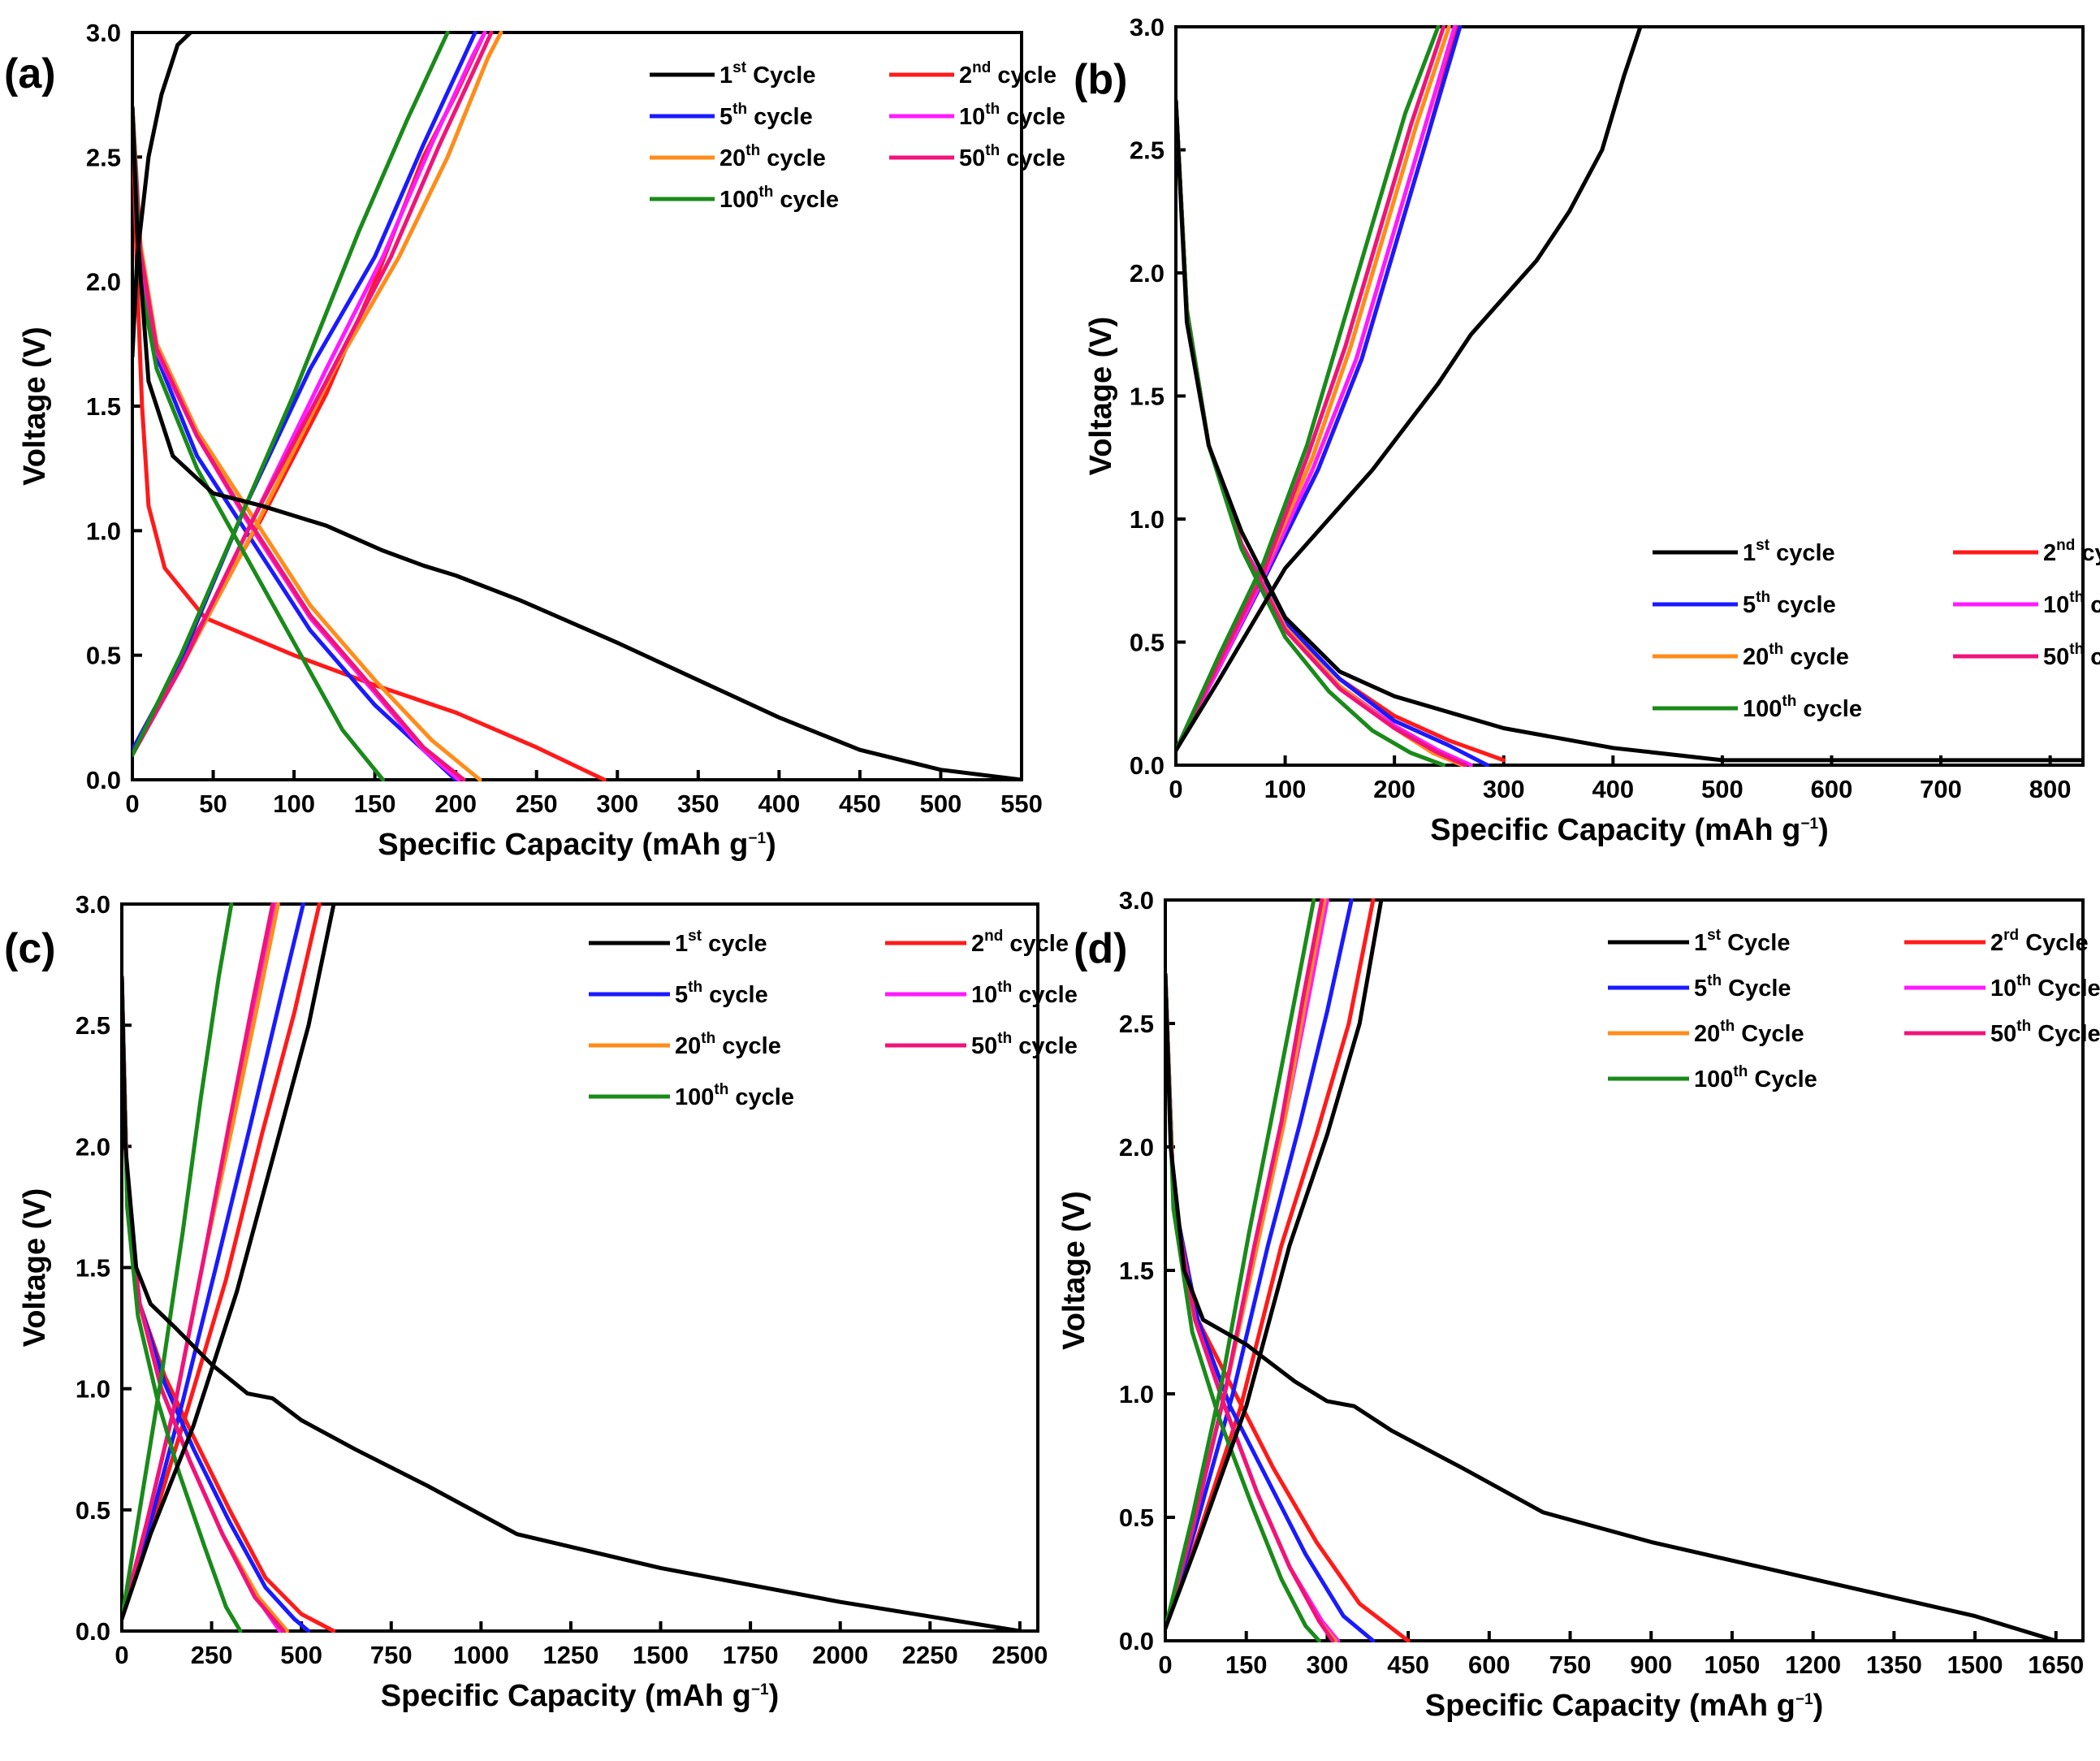 This screenshot has width=2100, height=1761. Describe the element at coordinates (735, 1095) in the screenshot. I see `legend-label-100: 100th cycle` at that location.